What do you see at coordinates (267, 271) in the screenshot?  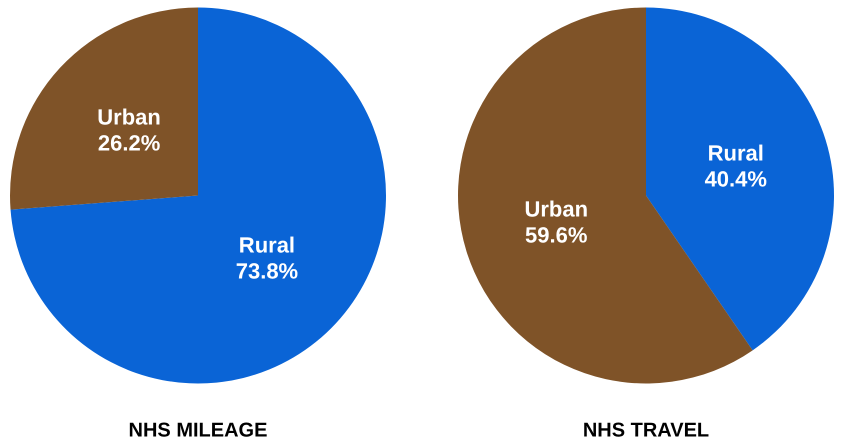 I see `data-label: 73.8%` at bounding box center [267, 271].